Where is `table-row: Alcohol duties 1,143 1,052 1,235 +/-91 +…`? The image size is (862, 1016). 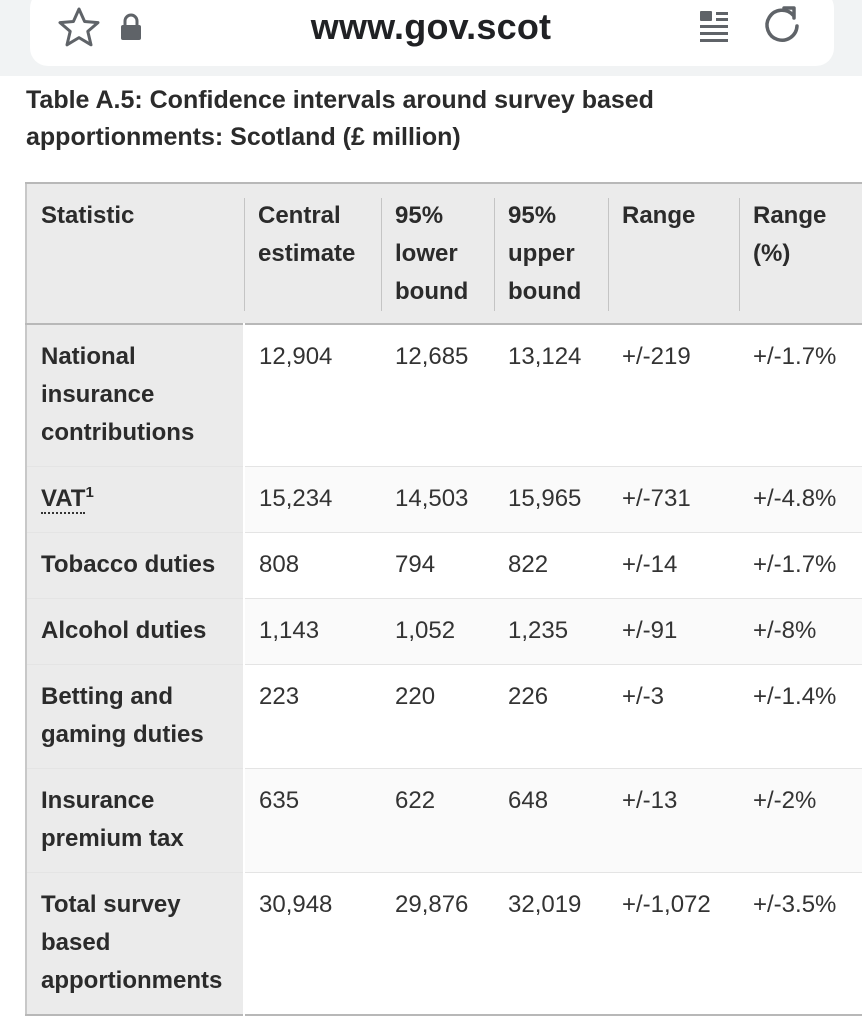
table-row: Alcohol duties 1,143 1,052 1,235 +/-91 +… is located at coordinates (444, 631).